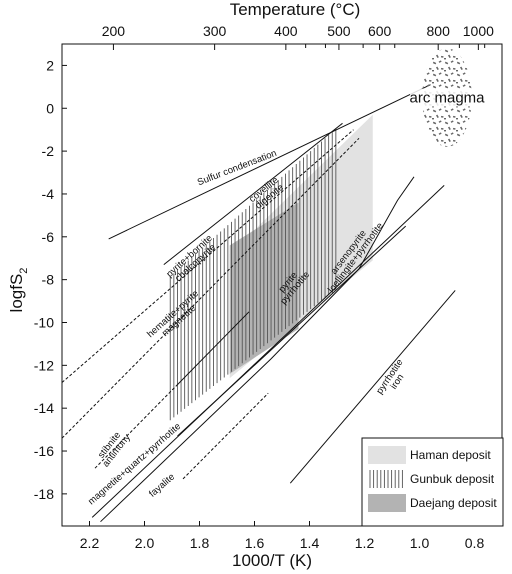  I want to click on x-tick-label: 1.6, so click(255, 543).